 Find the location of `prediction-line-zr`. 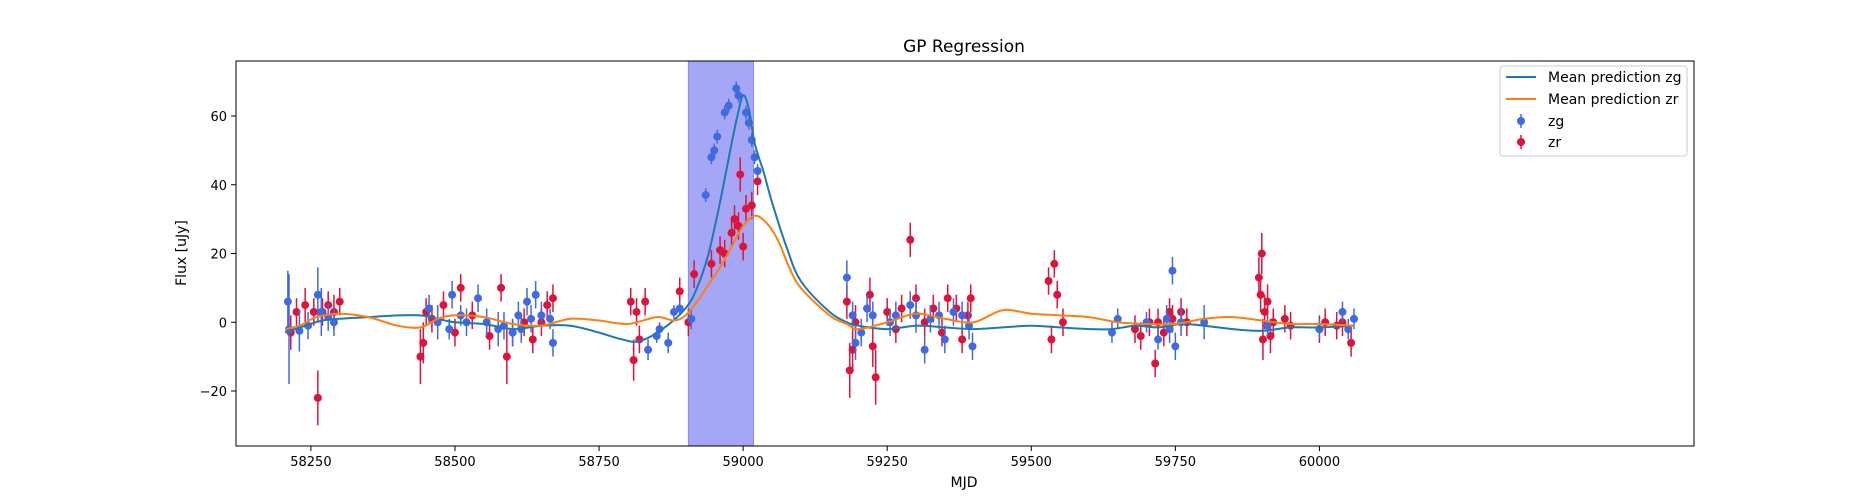

prediction-line-zr is located at coordinates (819, 272).